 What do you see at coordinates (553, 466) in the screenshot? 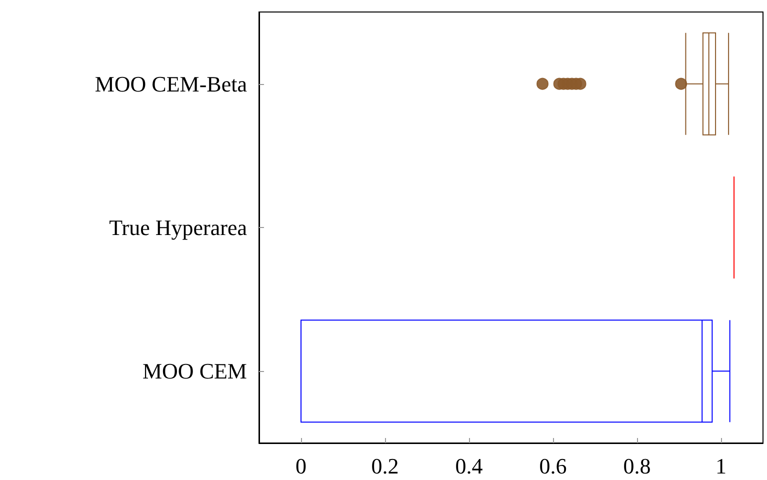
I see `x-tick-label: 0.6` at bounding box center [553, 466].